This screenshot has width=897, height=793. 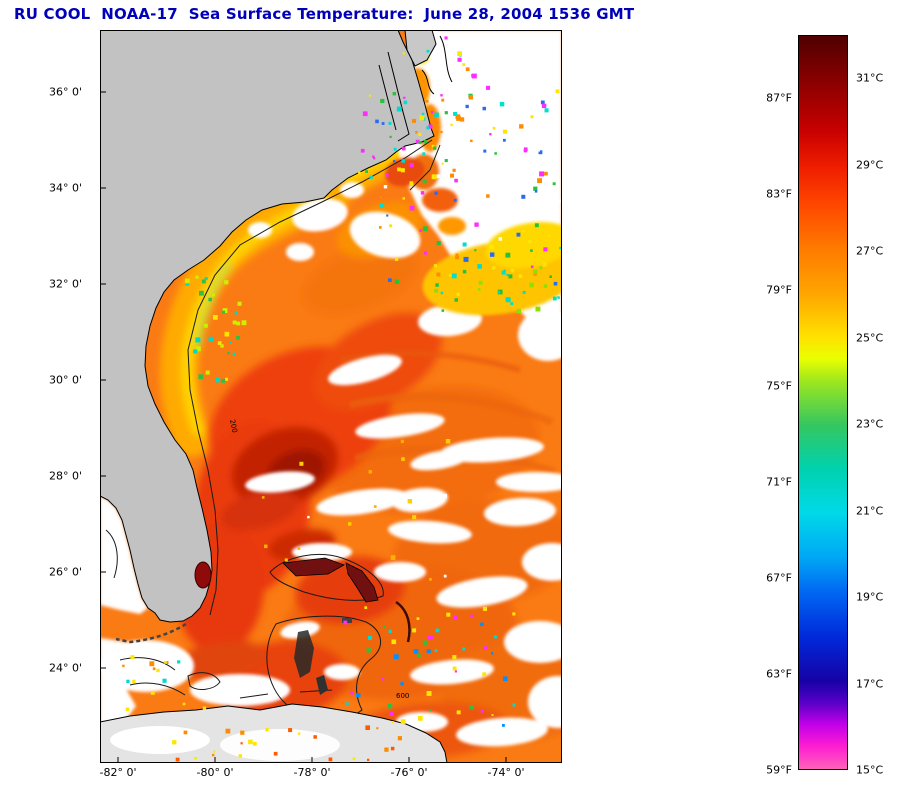 What do you see at coordinates (65, 668) in the screenshot?
I see `y-axis-label: 24° 0'` at bounding box center [65, 668].